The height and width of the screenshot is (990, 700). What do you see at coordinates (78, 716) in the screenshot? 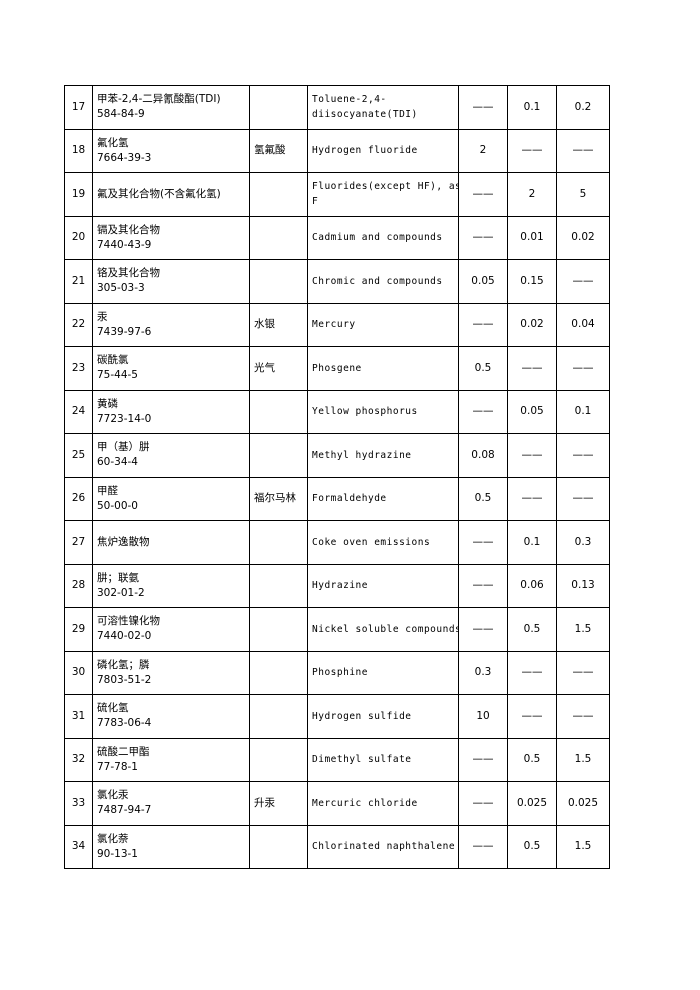
I see `row-number-cell: 31` at bounding box center [78, 716].